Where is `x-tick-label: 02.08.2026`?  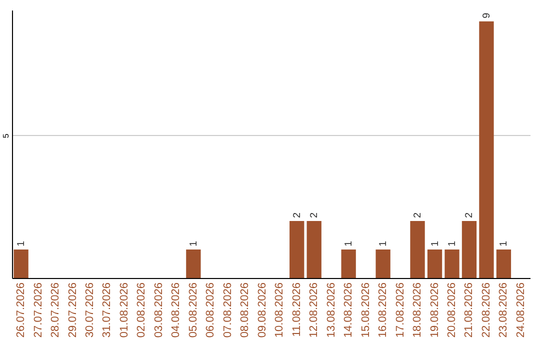
x-tick-label: 02.08.2026 is located at coordinates (142, 310).